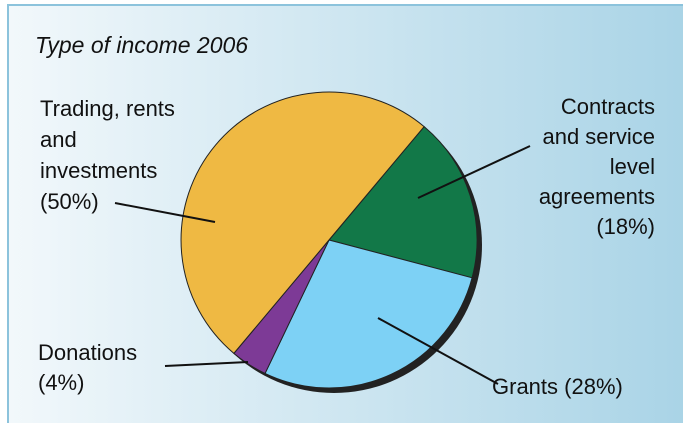 Image resolution: width=683 pixels, height=423 pixels. Describe the element at coordinates (525, 386) in the screenshot. I see `category-label: Grants` at that location.